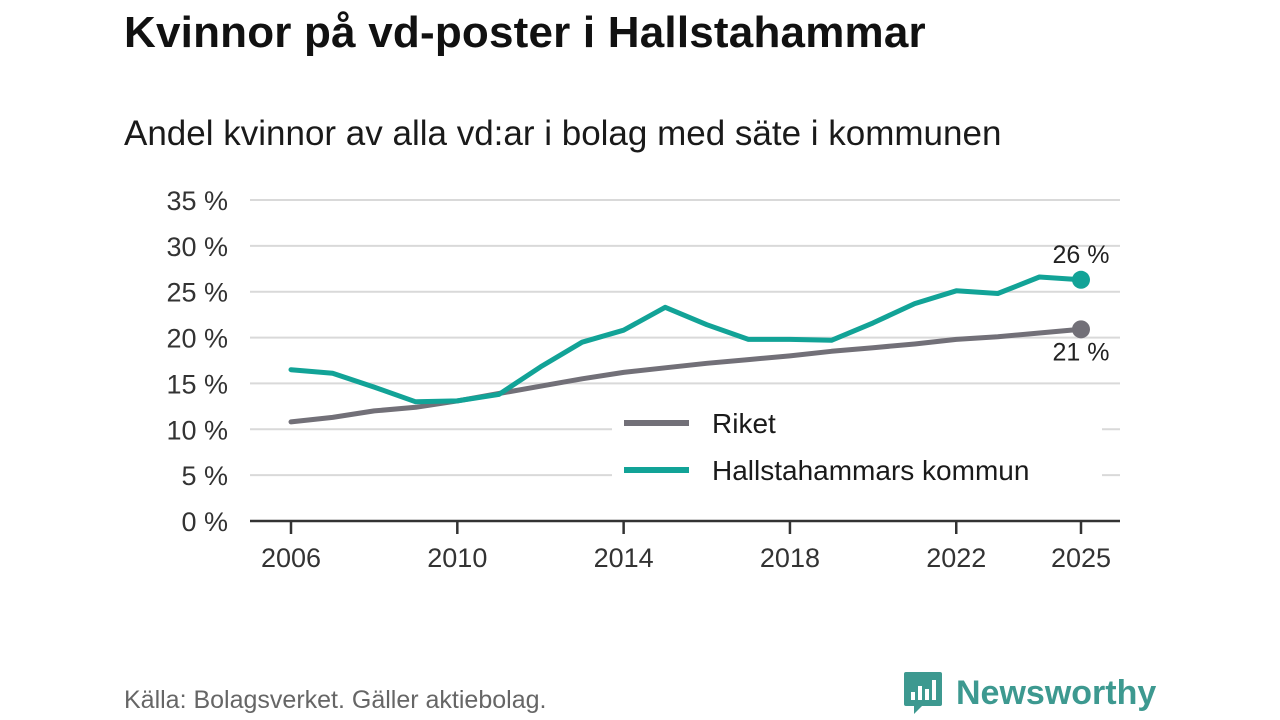 This screenshot has height=720, width=1280. I want to click on y-tick-label: 15 %, so click(197, 384).